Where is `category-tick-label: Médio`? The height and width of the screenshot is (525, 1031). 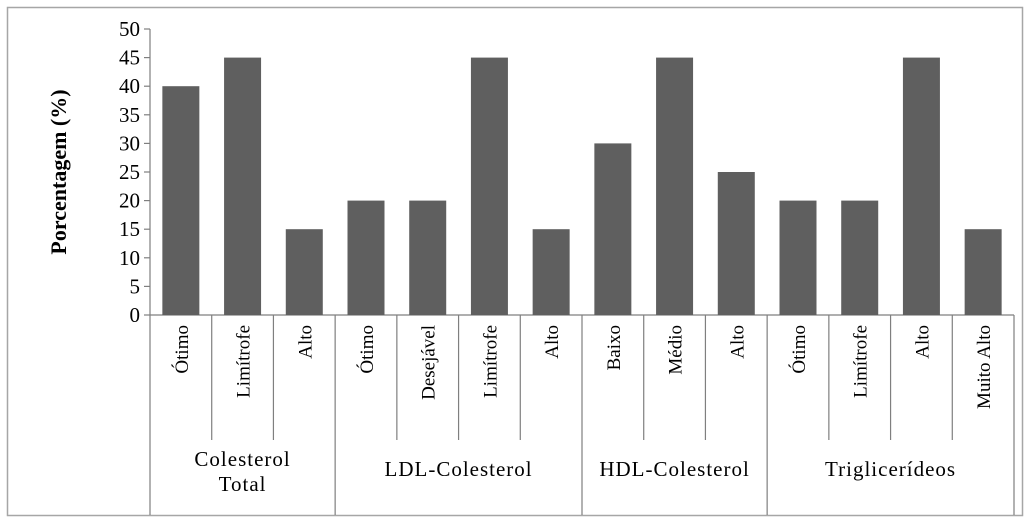 category-tick-label: Médio is located at coordinates (676, 350).